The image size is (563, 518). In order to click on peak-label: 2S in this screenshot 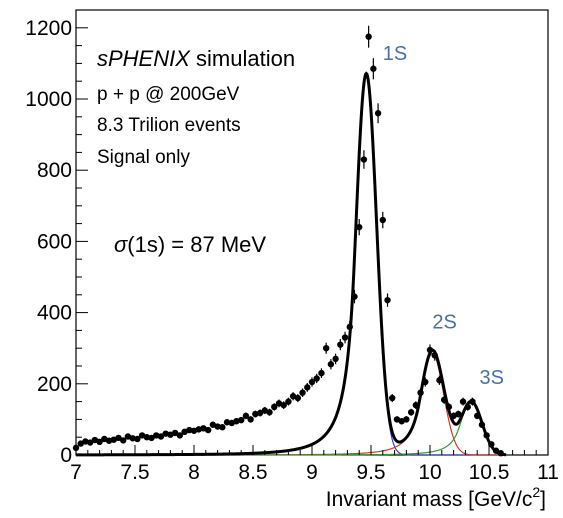, I will do `click(444, 323)`.